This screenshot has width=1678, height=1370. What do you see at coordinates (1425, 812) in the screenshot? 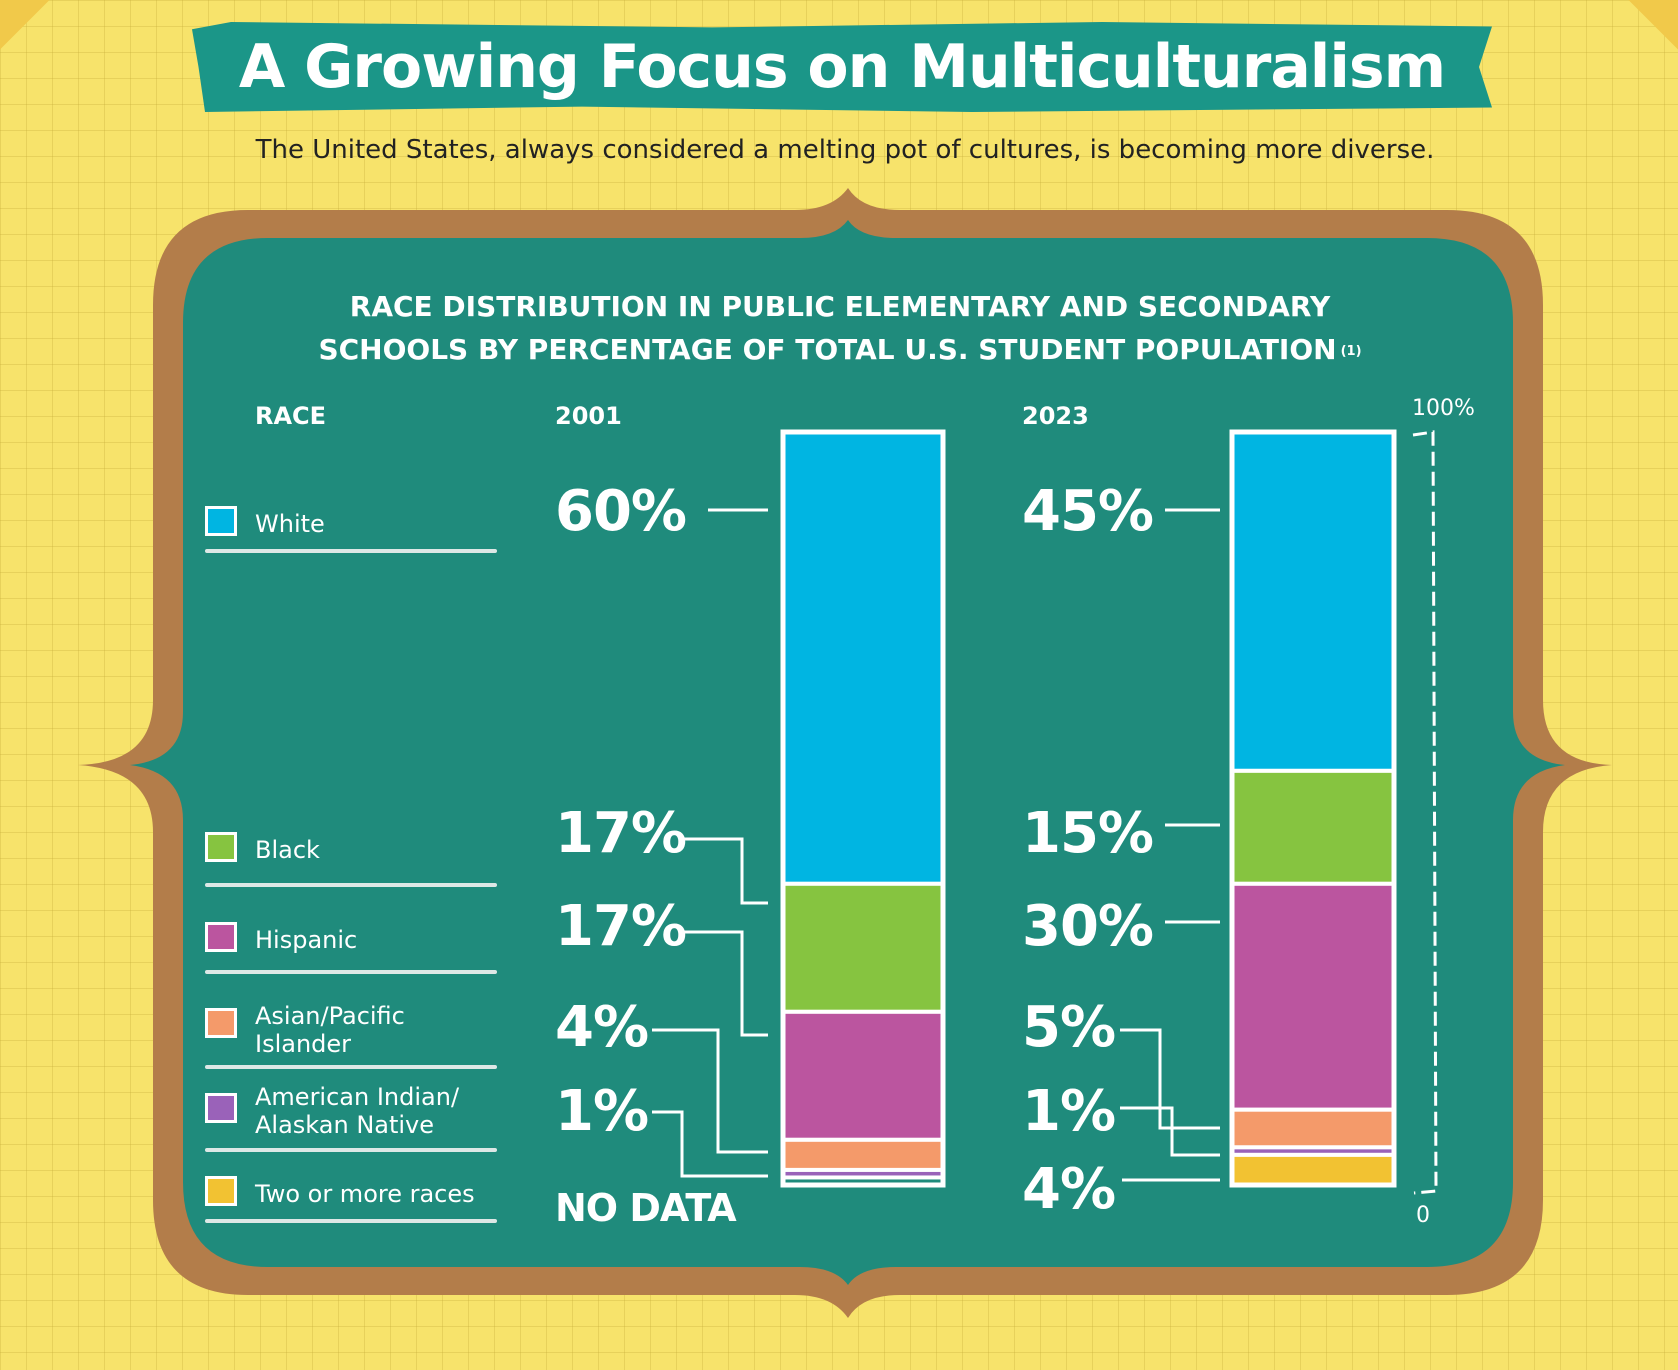
I see `y-axis-bracket` at bounding box center [1425, 812].